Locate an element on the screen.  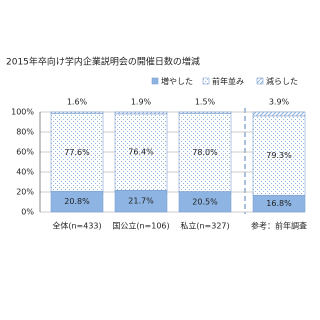
value-label: 1.9% is located at coordinates (141, 102).